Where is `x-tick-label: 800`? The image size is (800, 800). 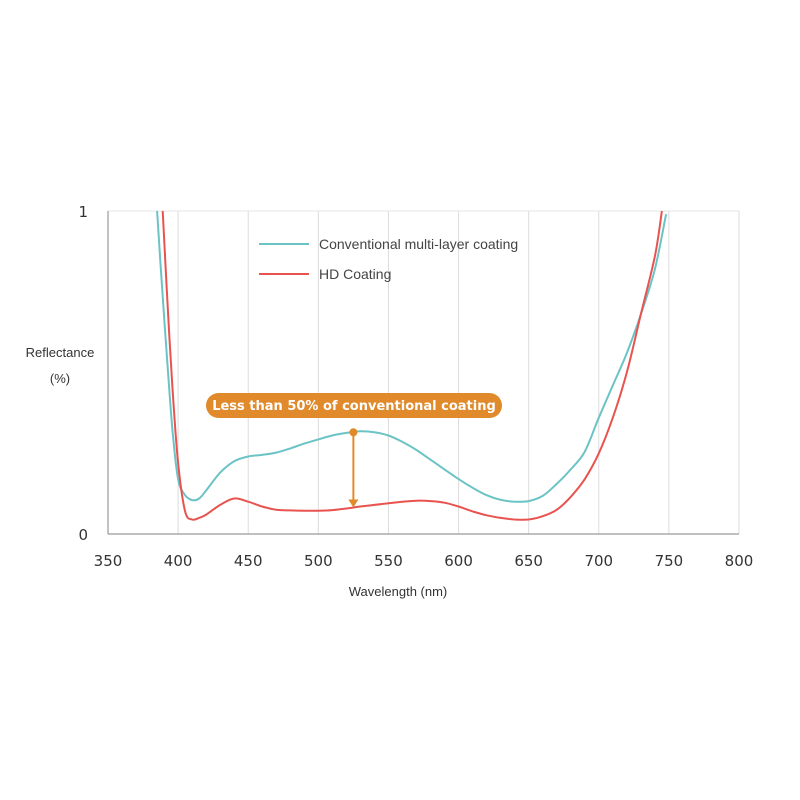
x-tick-label: 800 is located at coordinates (739, 561).